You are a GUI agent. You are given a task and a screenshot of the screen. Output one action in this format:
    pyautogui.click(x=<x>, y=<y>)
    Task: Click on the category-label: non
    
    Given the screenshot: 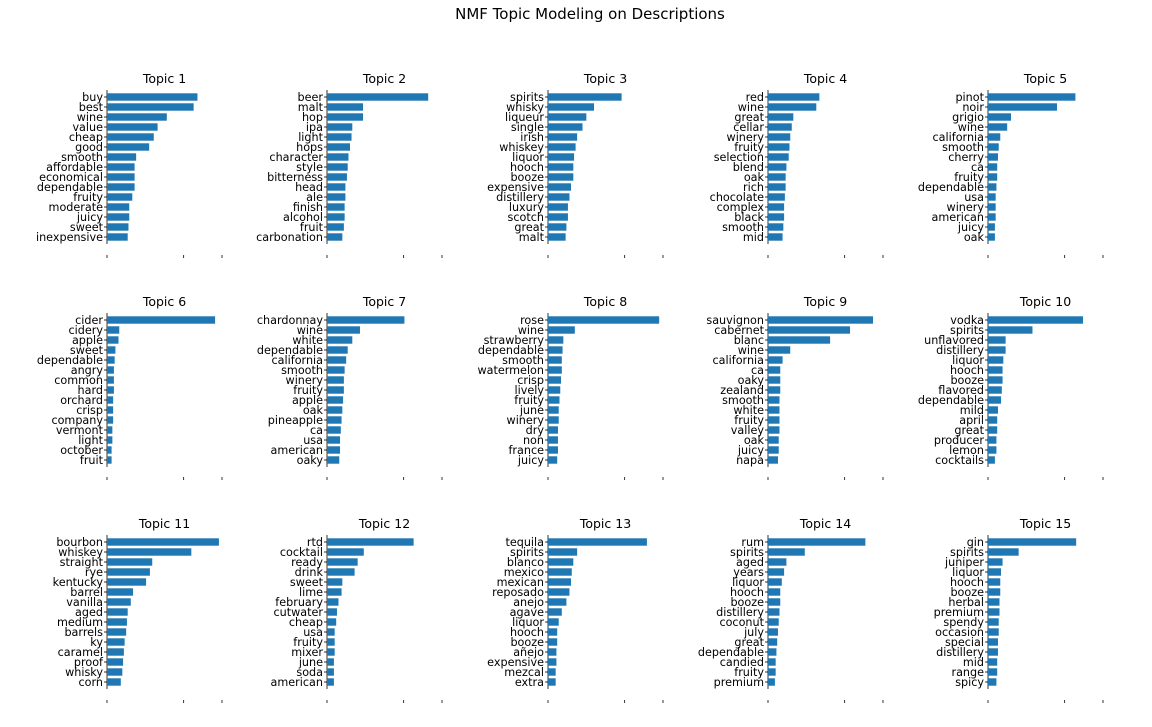 What is the action you would take?
    pyautogui.click(x=533, y=440)
    